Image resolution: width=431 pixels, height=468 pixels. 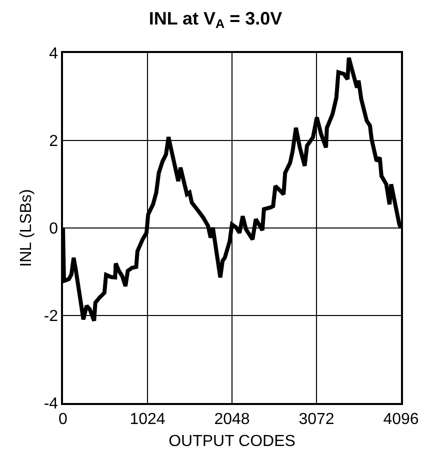 What do you see at coordinates (53, 229) in the screenshot?
I see `y-tick-label: 0` at bounding box center [53, 229].